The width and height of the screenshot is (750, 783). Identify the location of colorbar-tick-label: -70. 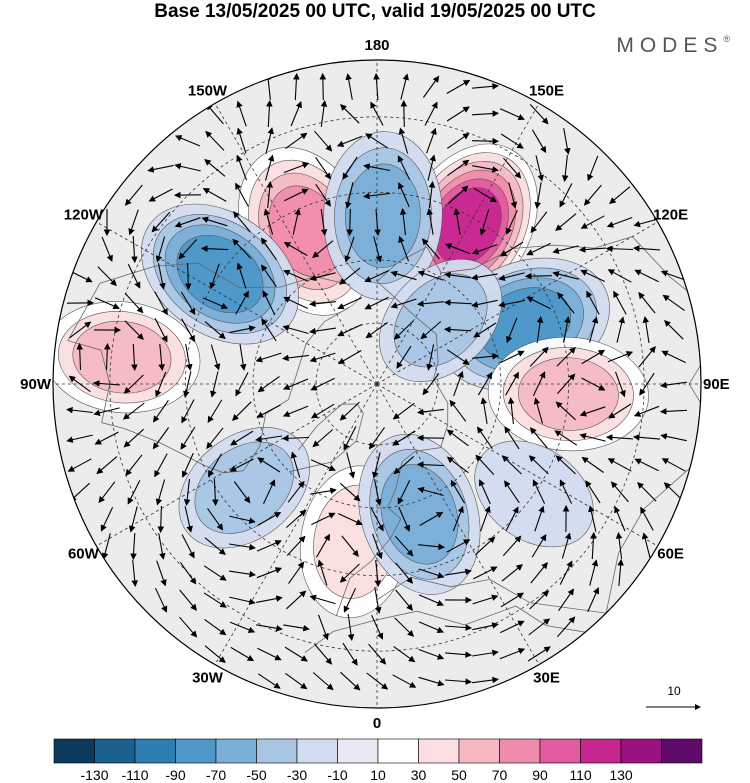
(216, 775).